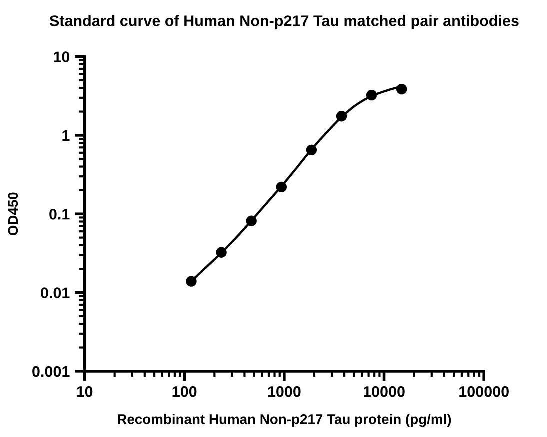  Describe the element at coordinates (285, 421) in the screenshot. I see `x-axis-title: Recombinant Human Non-p217 Tau protein (pg/ml)` at that location.